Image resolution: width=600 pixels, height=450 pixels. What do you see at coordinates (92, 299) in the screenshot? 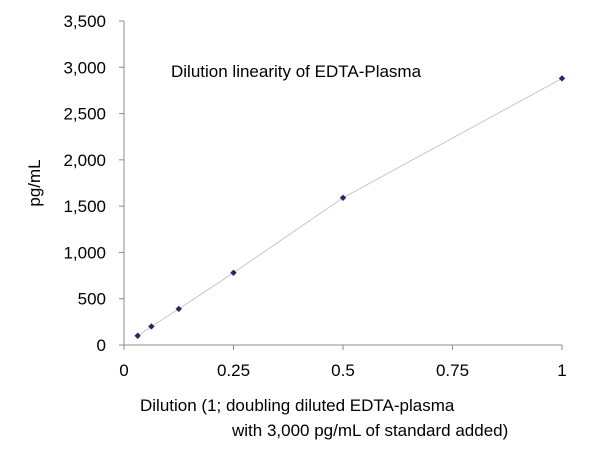
I see `y-tick-label: 500` at bounding box center [92, 299].